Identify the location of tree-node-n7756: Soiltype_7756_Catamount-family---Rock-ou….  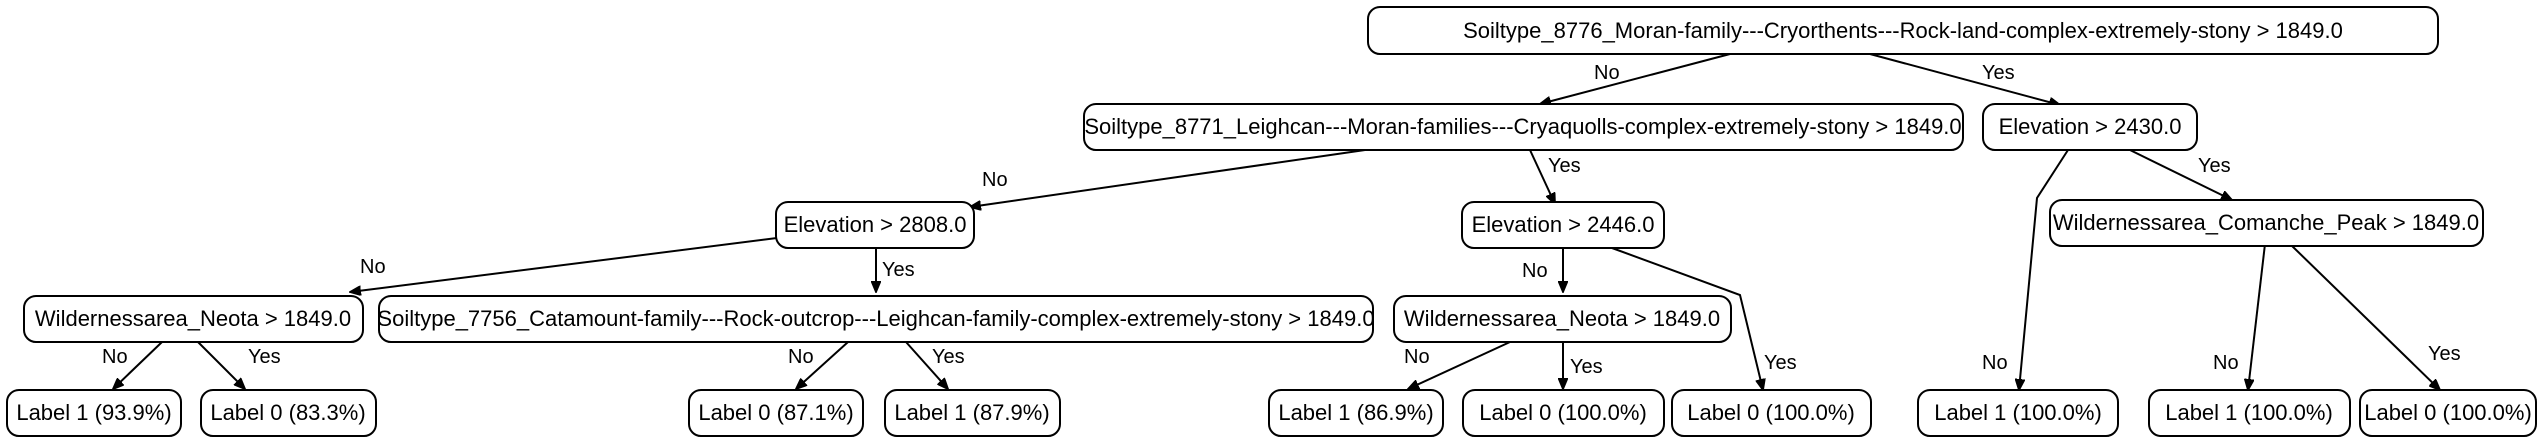
(876, 319).